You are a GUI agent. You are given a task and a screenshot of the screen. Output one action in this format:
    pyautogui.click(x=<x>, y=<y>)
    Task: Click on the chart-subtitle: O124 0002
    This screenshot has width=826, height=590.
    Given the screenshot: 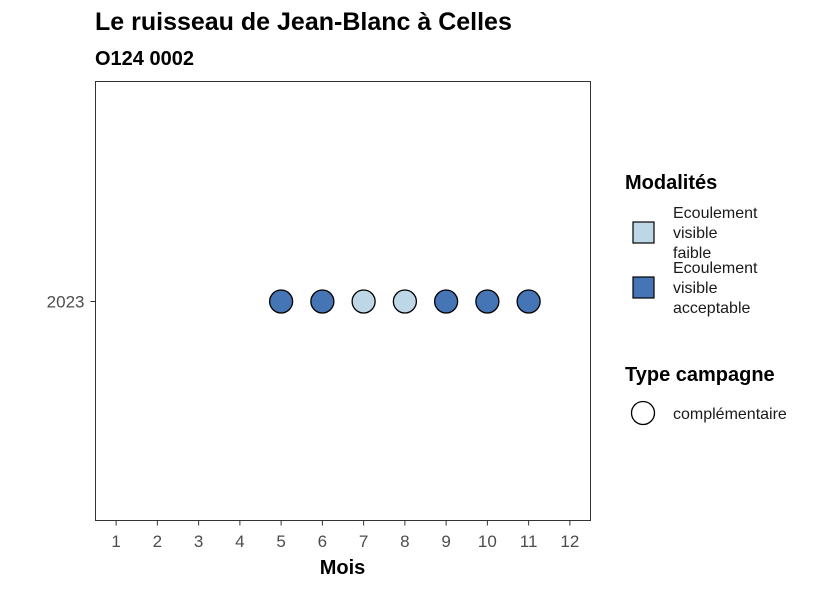 What is the action you would take?
    pyautogui.click(x=144, y=59)
    